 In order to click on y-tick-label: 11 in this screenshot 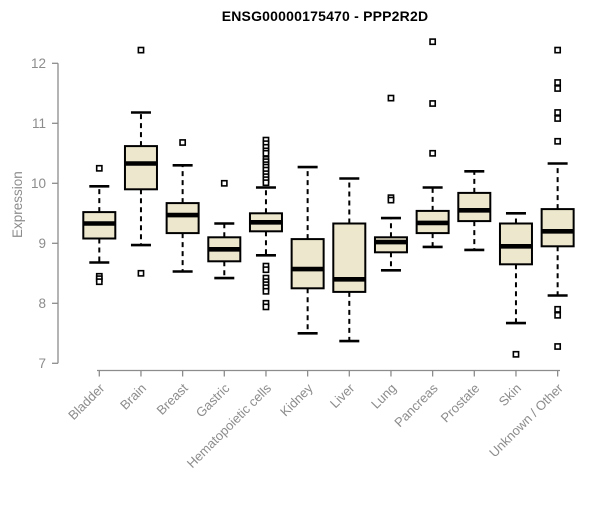, I will do `click(39, 123)`.